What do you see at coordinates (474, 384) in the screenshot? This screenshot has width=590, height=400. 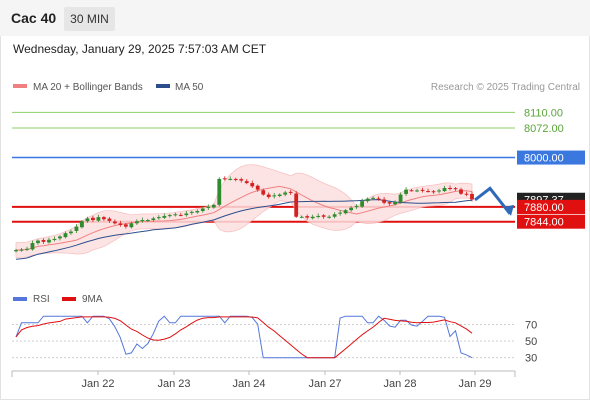 I see `x-tick-label-5: Jan 29` at bounding box center [474, 384].